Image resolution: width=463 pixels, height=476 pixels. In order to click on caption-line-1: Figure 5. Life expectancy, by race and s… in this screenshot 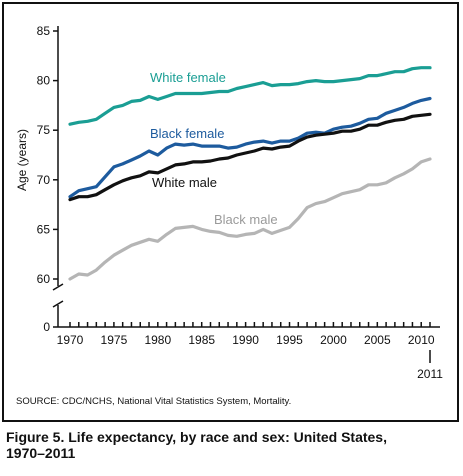, I will do `click(196, 437)`.